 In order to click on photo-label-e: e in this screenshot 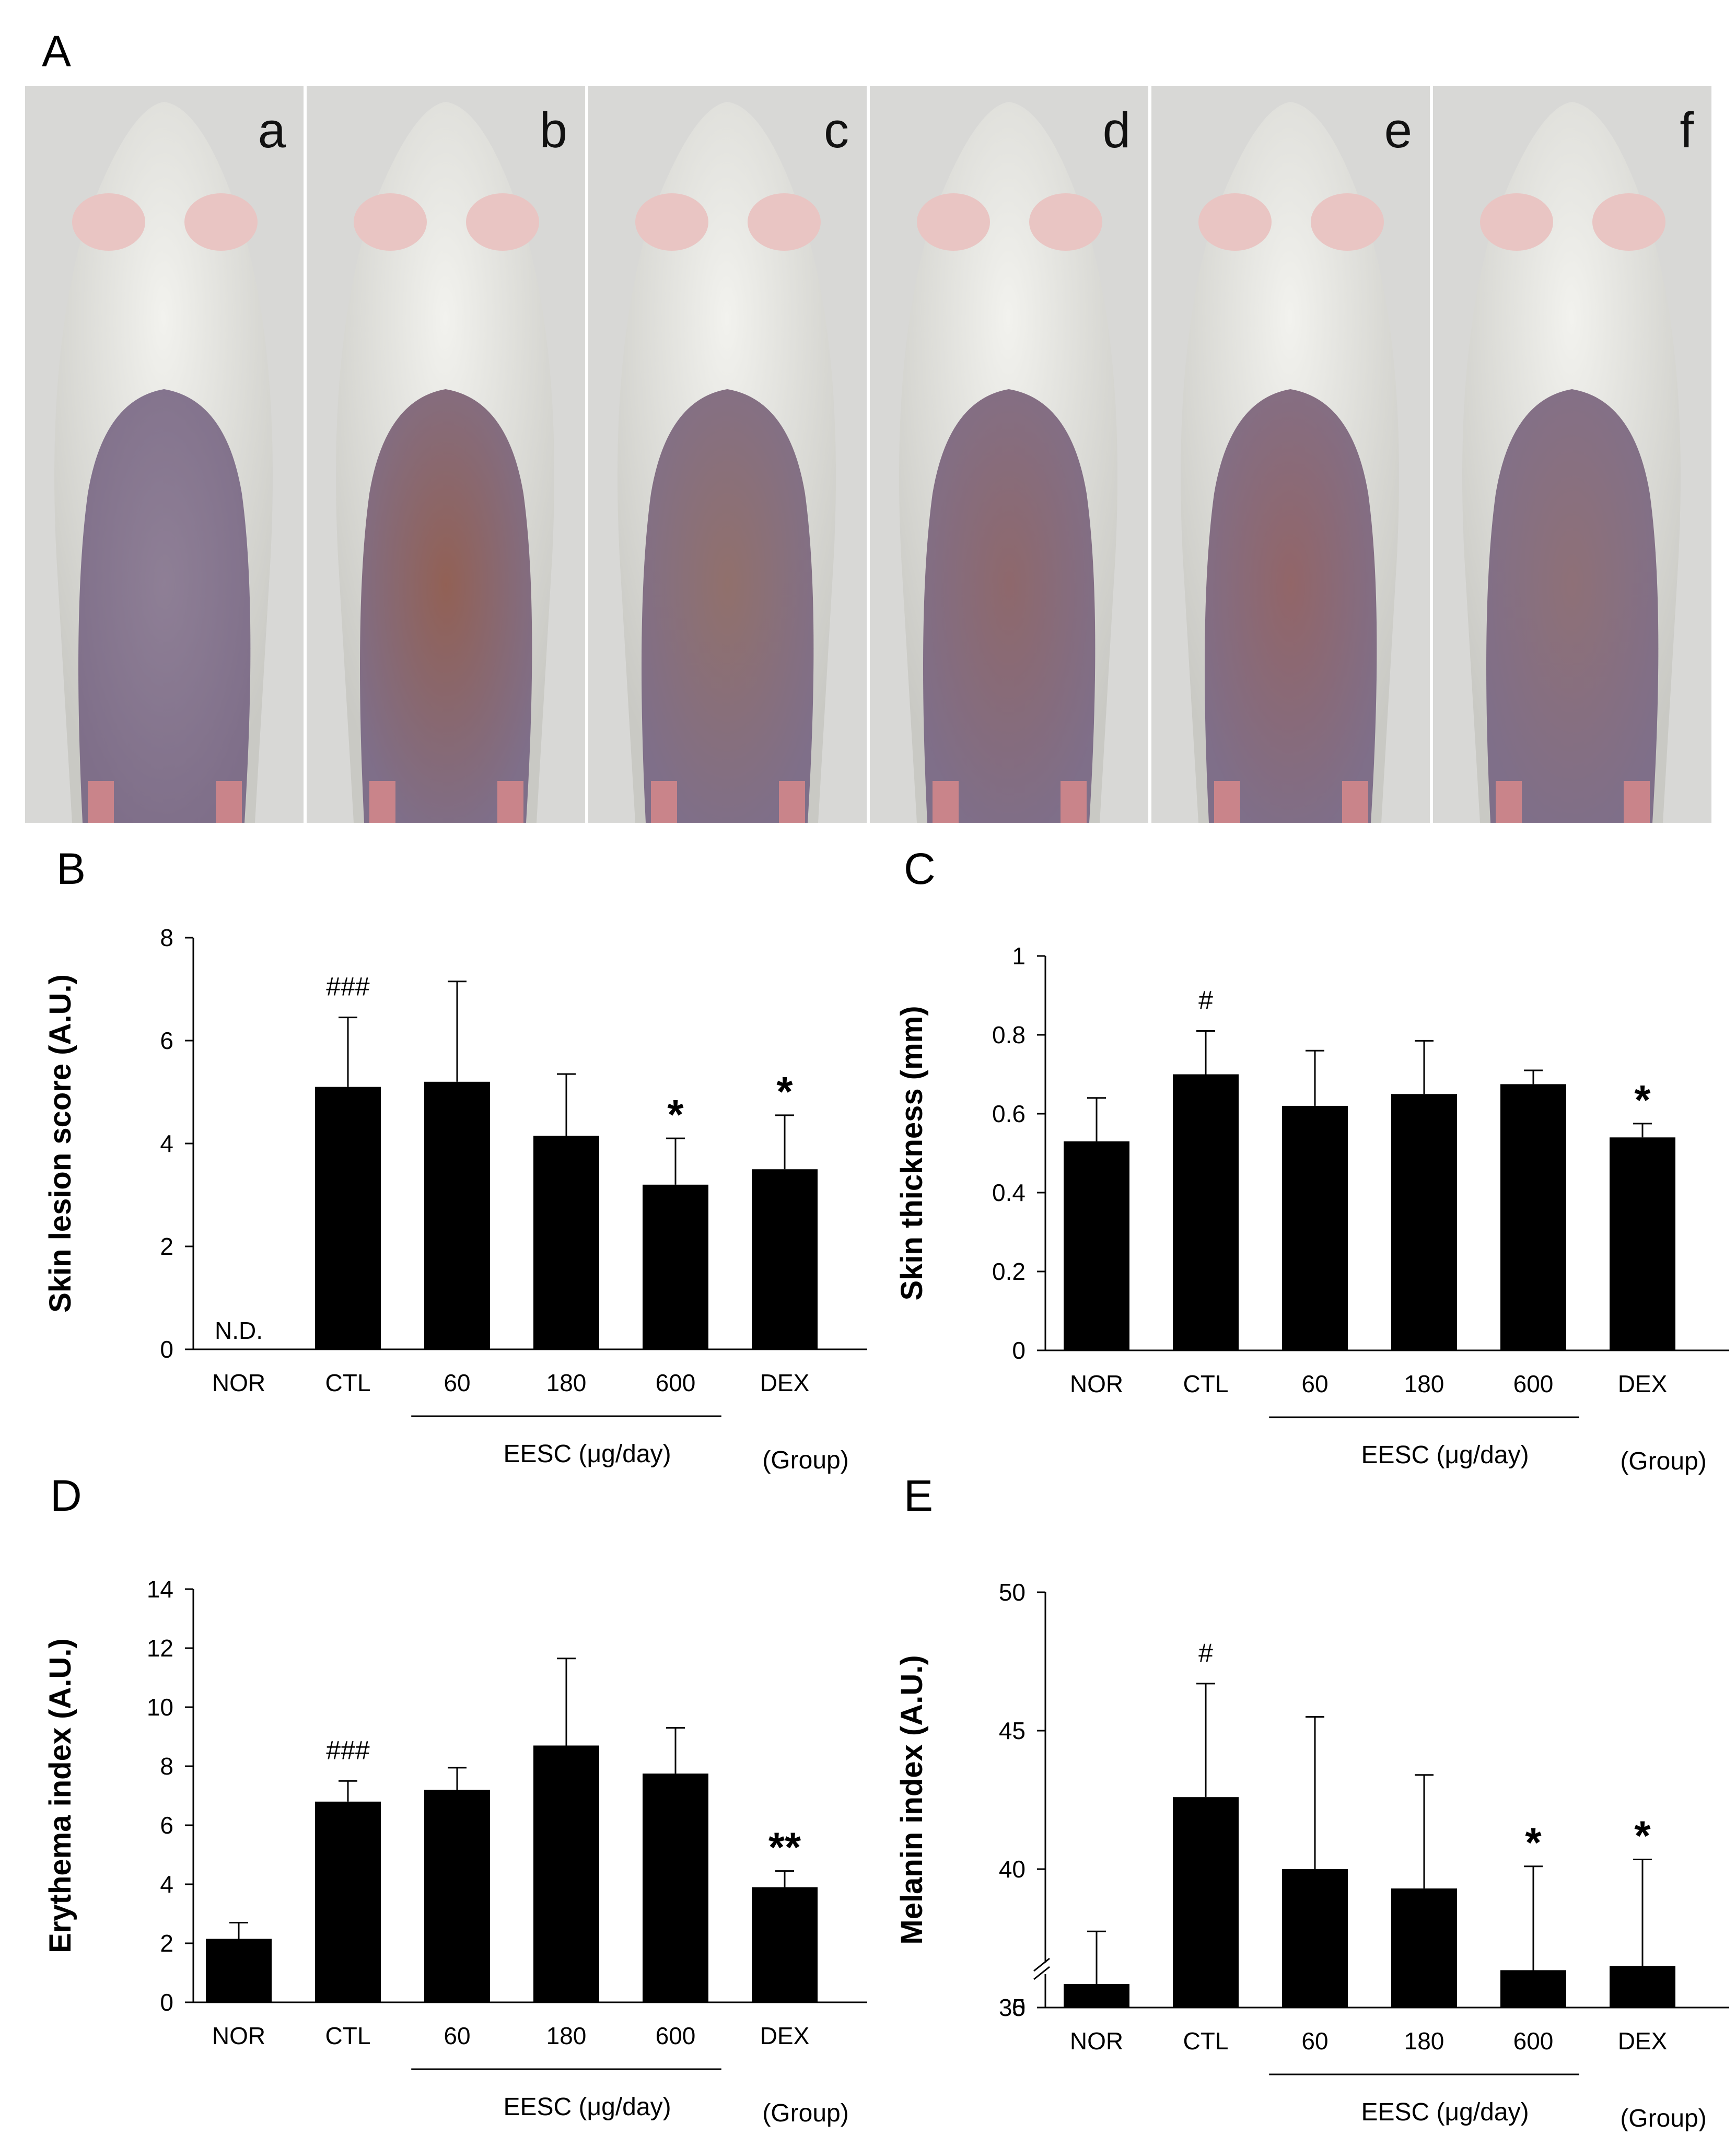, I will do `click(1398, 130)`.